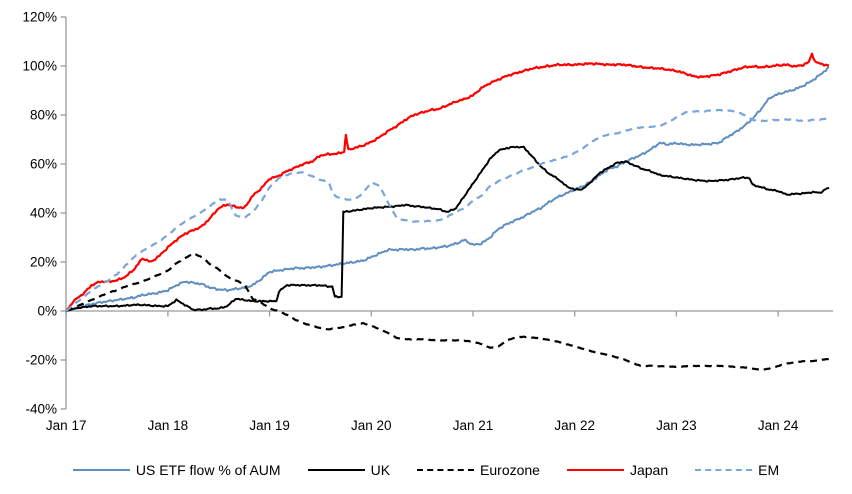 This screenshot has height=494, width=852. What do you see at coordinates (43, 164) in the screenshot?
I see `y-axis-label: 60%` at bounding box center [43, 164].